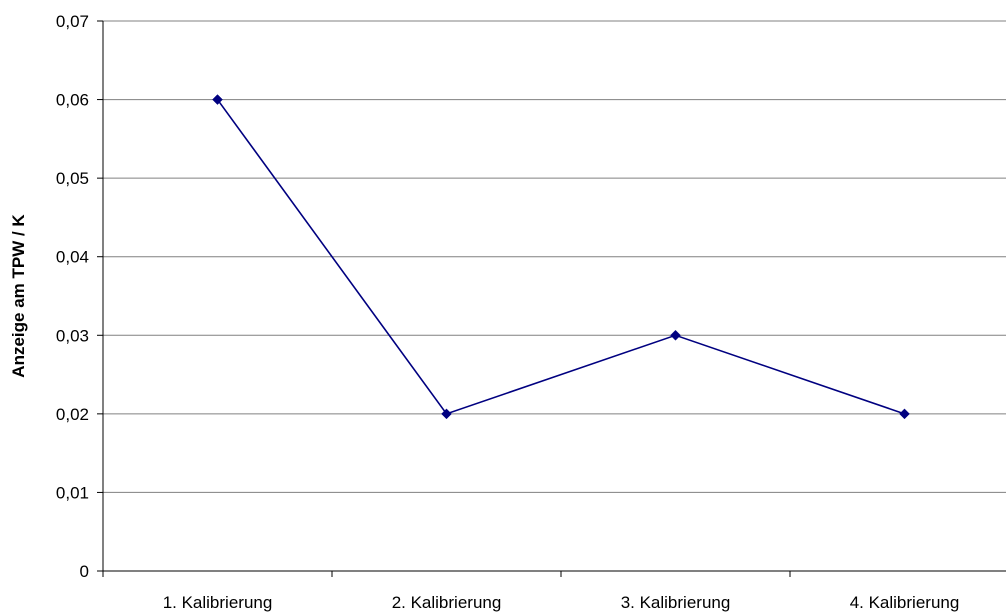 Image resolution: width=1006 pixels, height=614 pixels. Describe the element at coordinates (72, 335) in the screenshot. I see `y-tick-label: 0,03` at that location.